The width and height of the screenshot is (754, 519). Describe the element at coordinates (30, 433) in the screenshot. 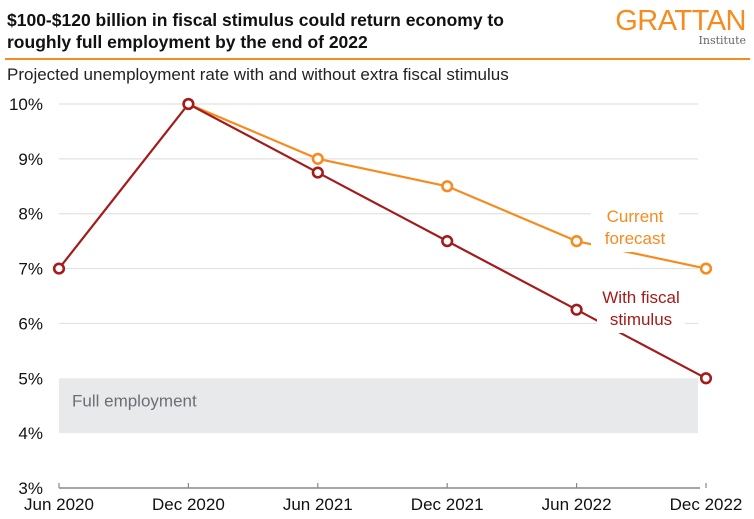

I see `y-tick-label: 4%` at that location.